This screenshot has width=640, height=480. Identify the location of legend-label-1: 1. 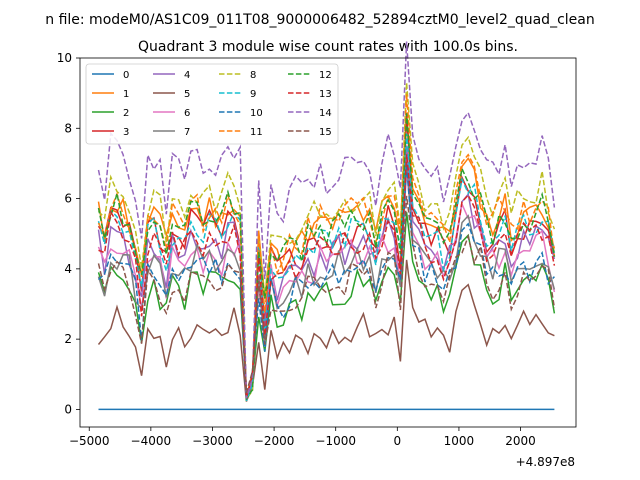
(126, 94).